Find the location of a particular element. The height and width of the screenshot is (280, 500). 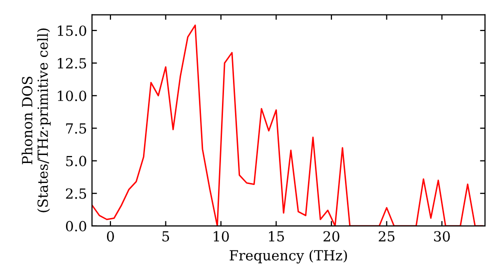

y-tick-label: 15.0 is located at coordinates (72, 30).